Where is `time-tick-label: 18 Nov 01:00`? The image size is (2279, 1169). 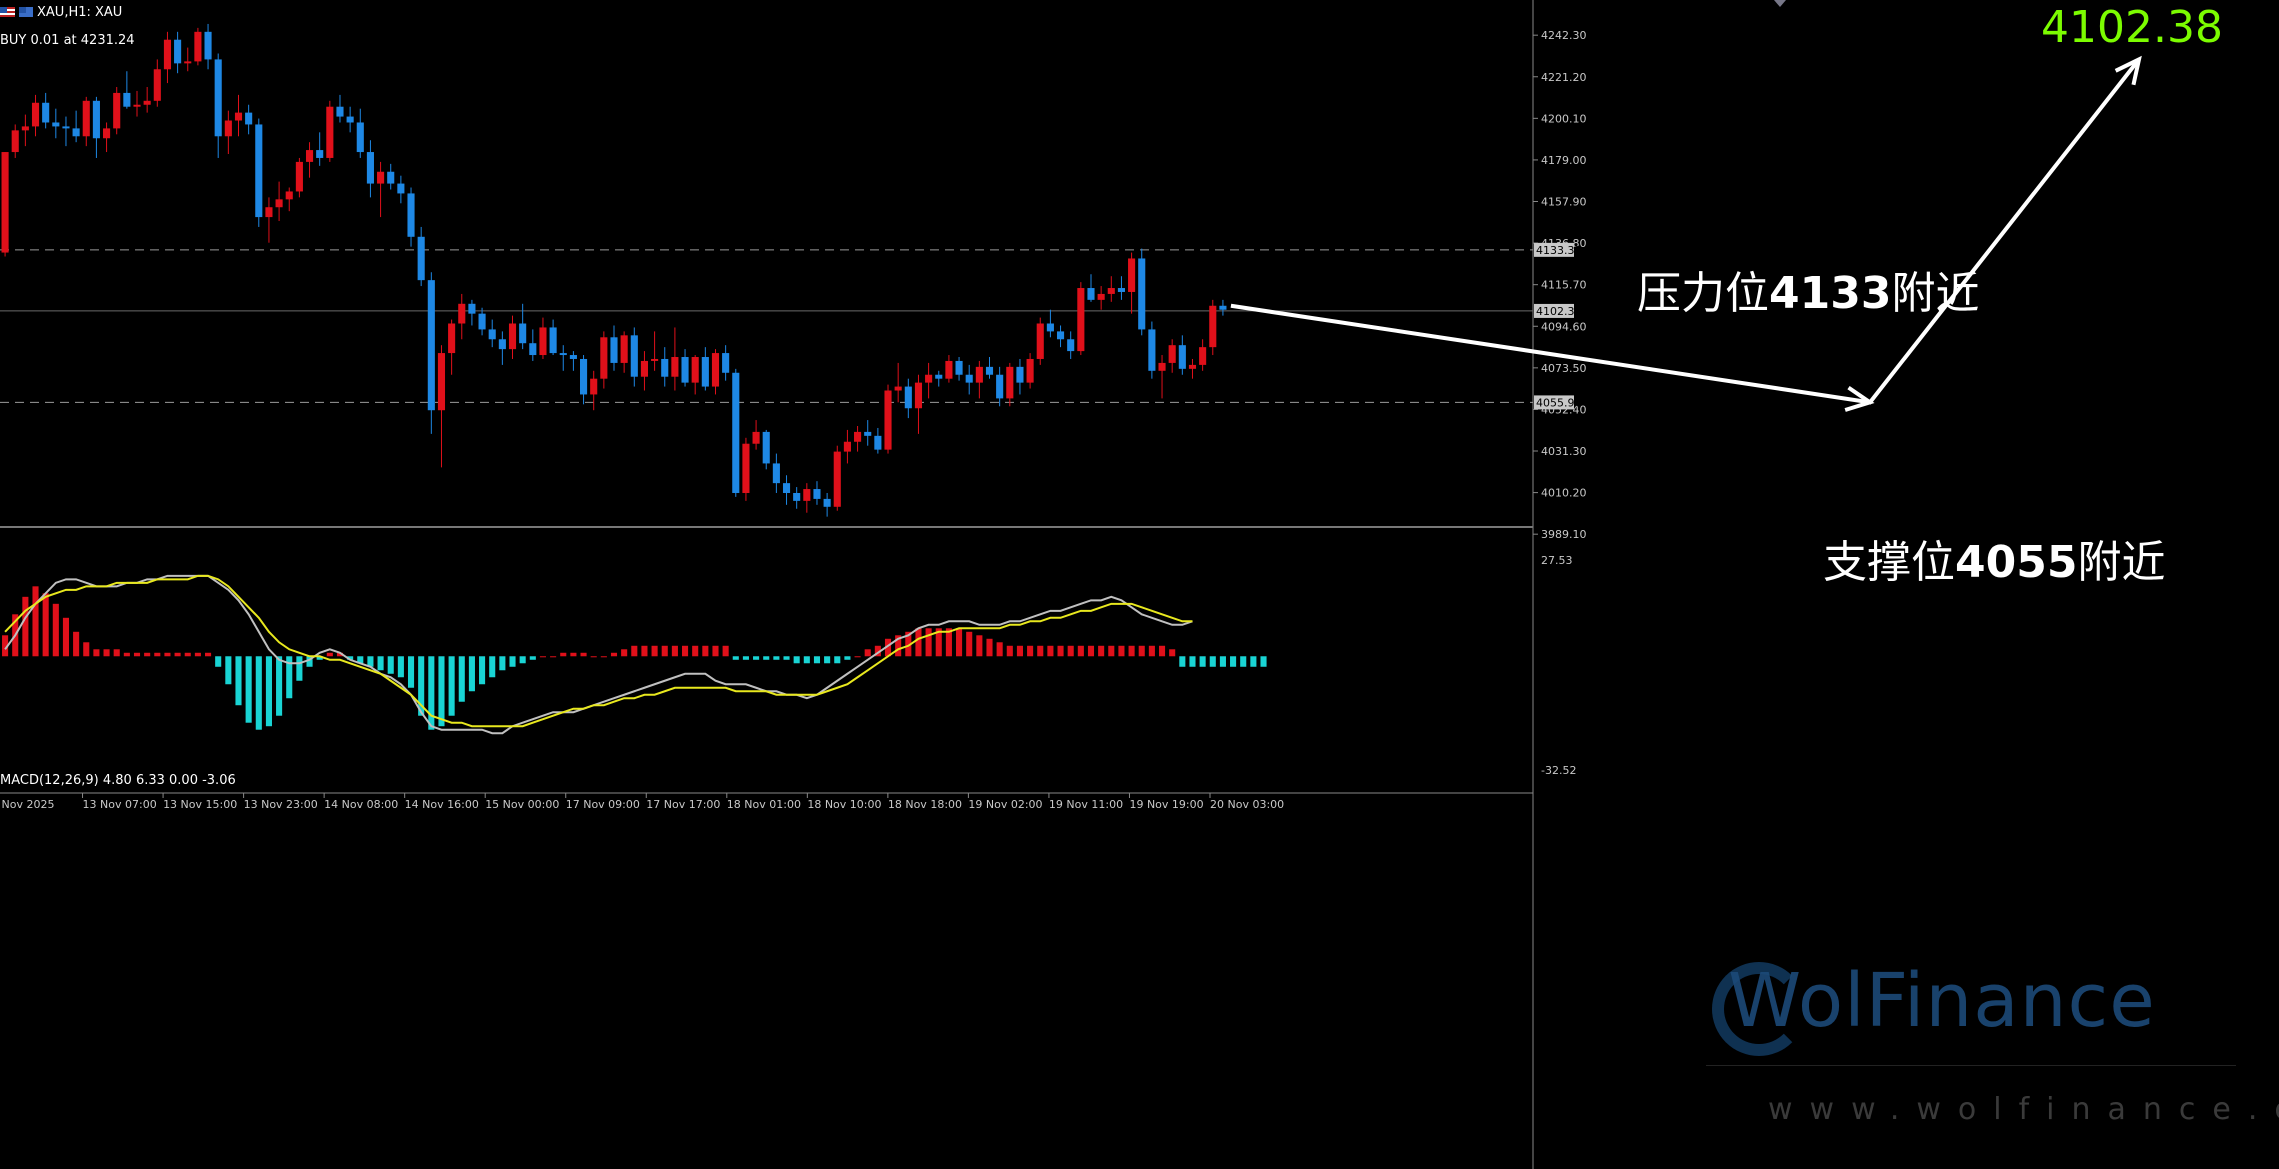 time-tick-label: 18 Nov 01:00 is located at coordinates (764, 804).